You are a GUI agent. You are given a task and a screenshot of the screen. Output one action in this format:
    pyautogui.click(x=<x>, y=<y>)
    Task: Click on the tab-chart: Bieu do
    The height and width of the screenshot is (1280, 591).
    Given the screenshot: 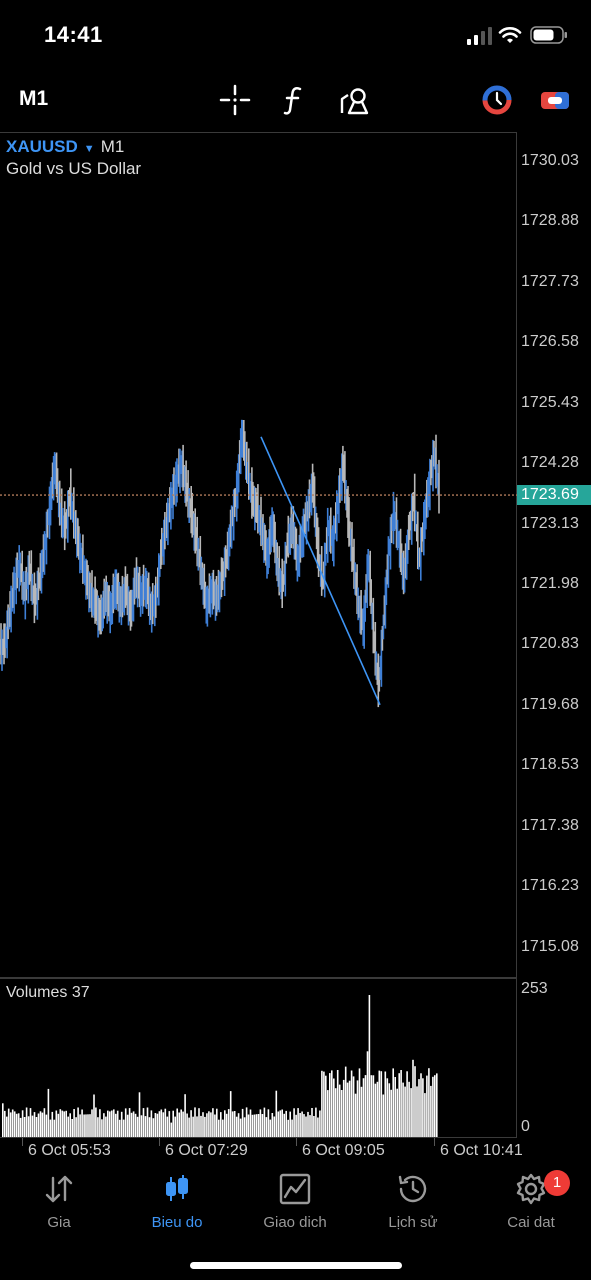 What is the action you would take?
    pyautogui.click(x=177, y=1201)
    